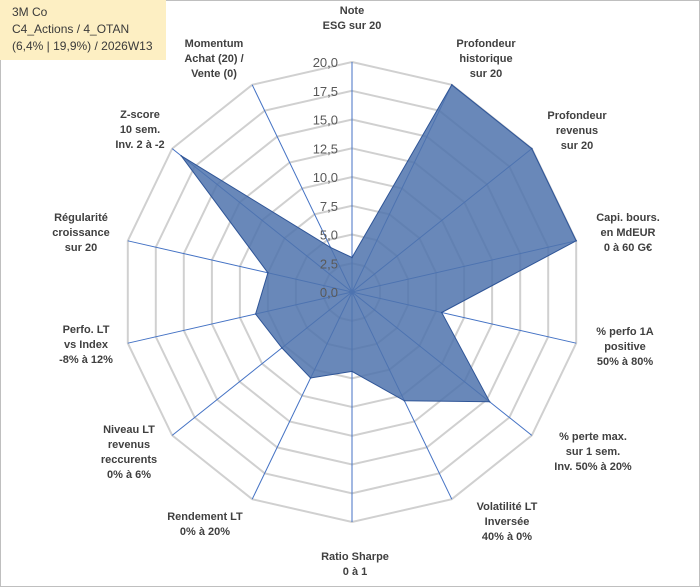 Image resolution: width=700 pixels, height=587 pixels. I want to click on axis-label-line: Z-score, so click(140, 115).